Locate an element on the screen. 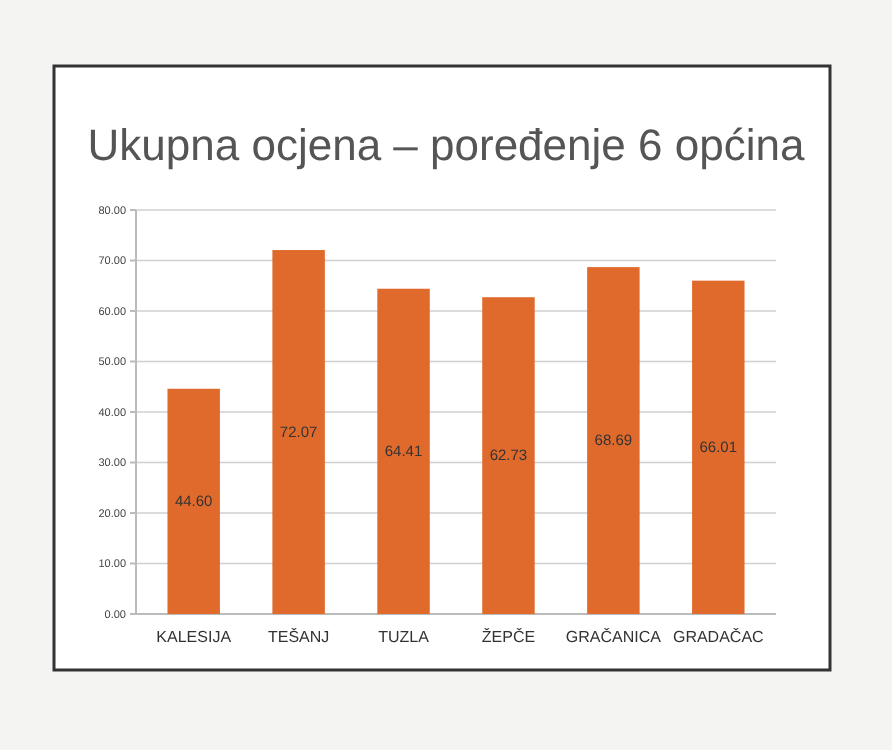  x-tick-label: ŽEPČE is located at coordinates (508, 637).